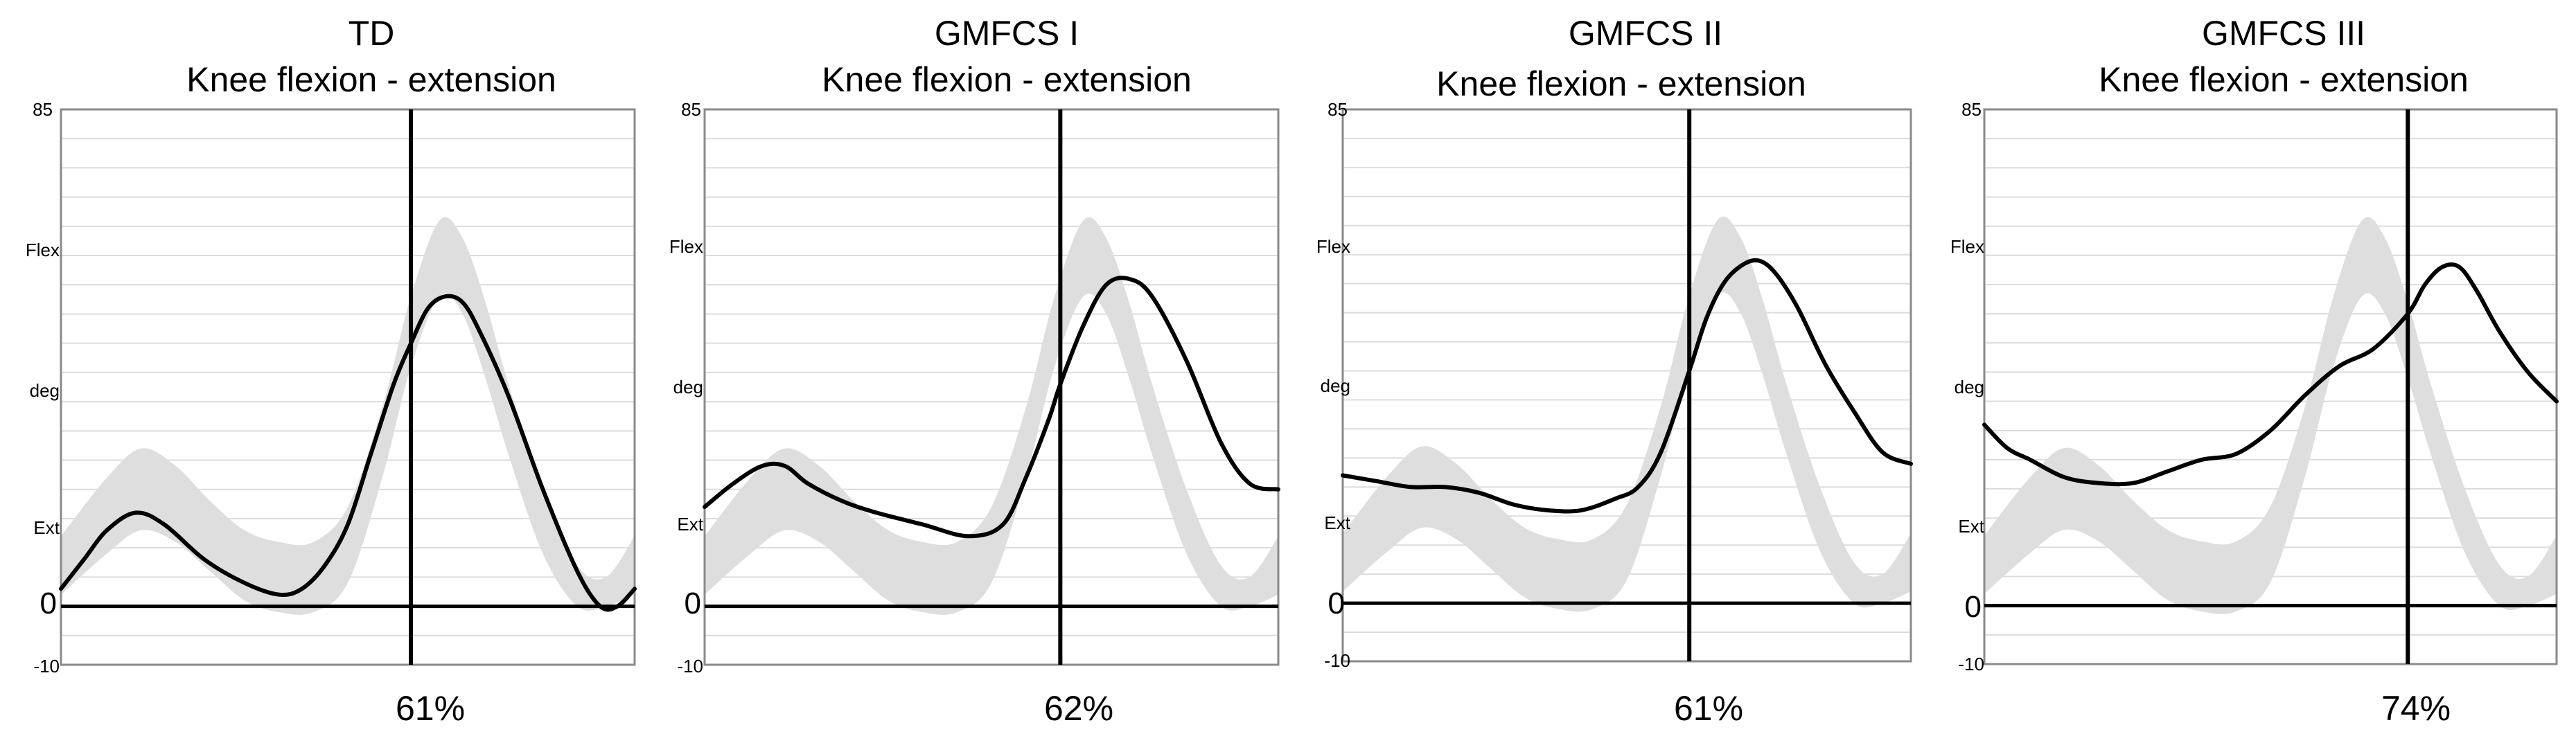  I want to click on event-marker-label: 62%, so click(1078, 708).